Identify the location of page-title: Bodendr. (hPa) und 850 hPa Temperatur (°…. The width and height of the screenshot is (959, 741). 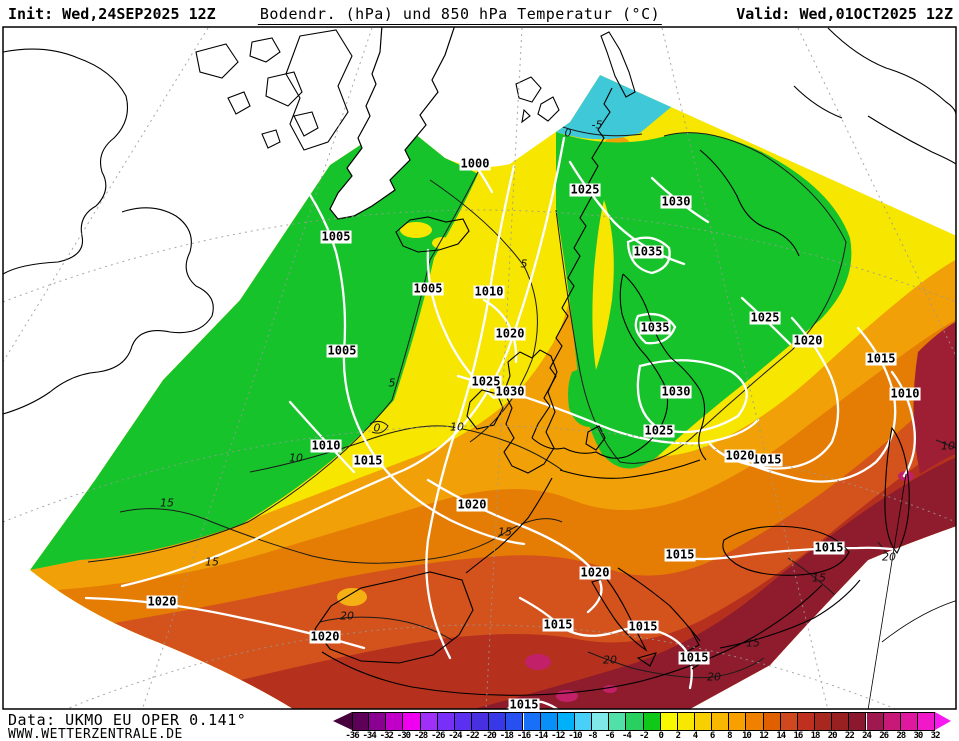
(460, 15).